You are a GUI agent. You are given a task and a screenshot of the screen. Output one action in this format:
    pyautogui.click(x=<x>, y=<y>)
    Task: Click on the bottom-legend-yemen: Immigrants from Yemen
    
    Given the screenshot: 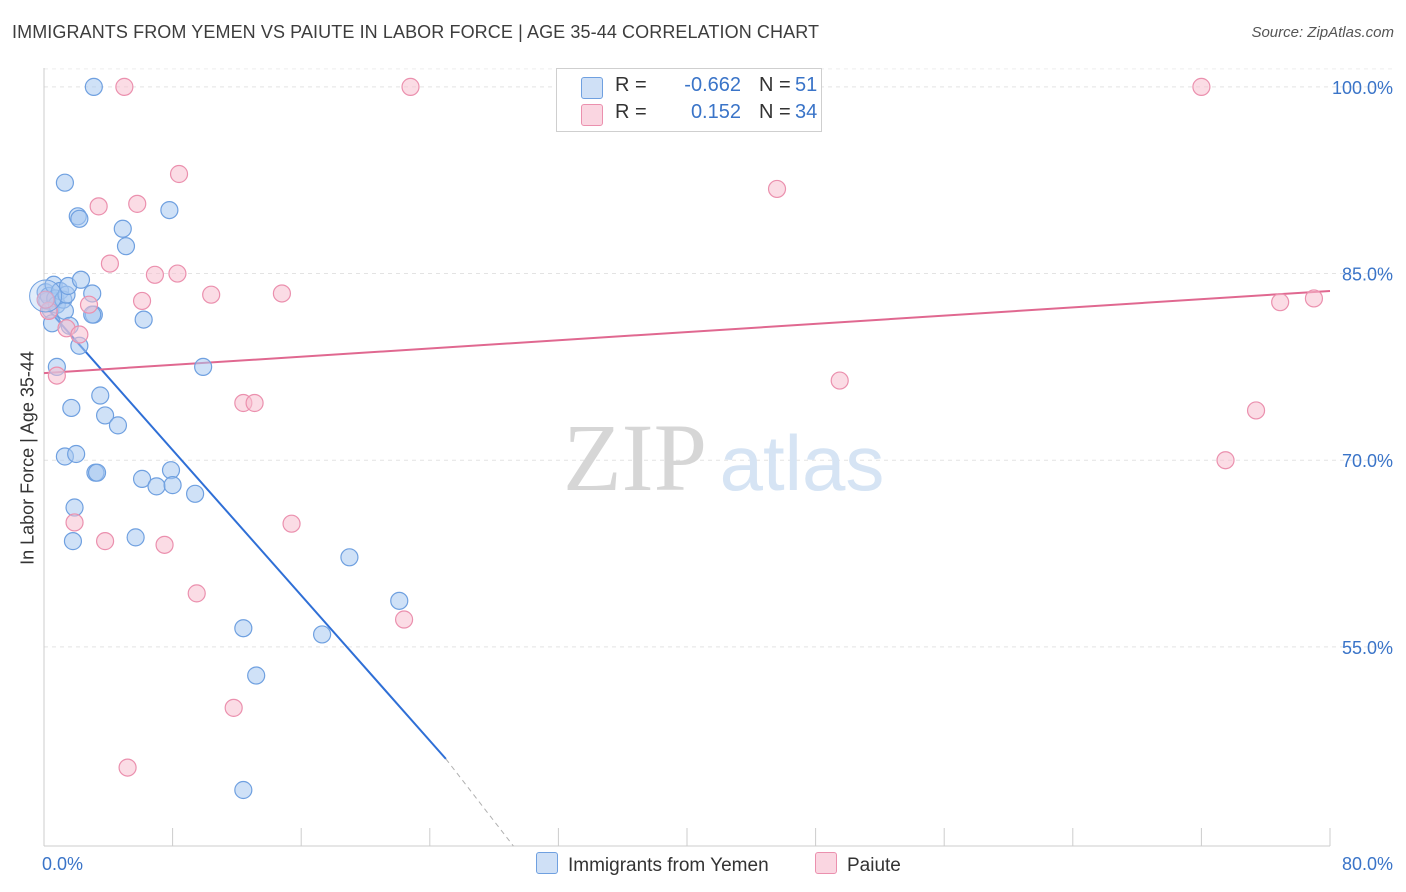 What is the action you would take?
    pyautogui.click(x=652, y=864)
    